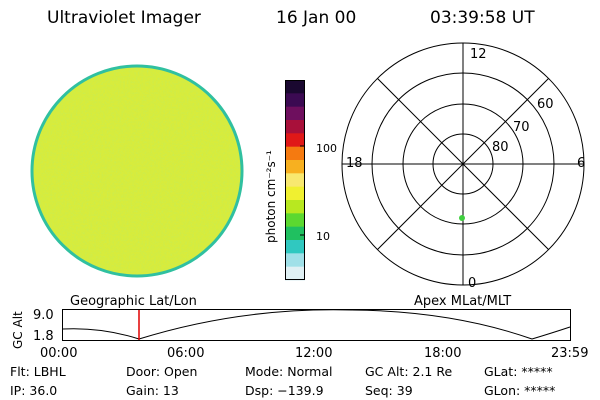  I want to click on x-tick-2359: 23:59, so click(570, 353).